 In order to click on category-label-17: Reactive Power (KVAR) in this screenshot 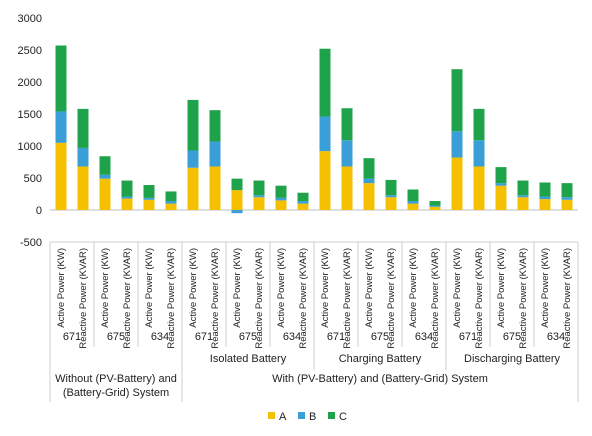, I will do `click(435, 298)`.